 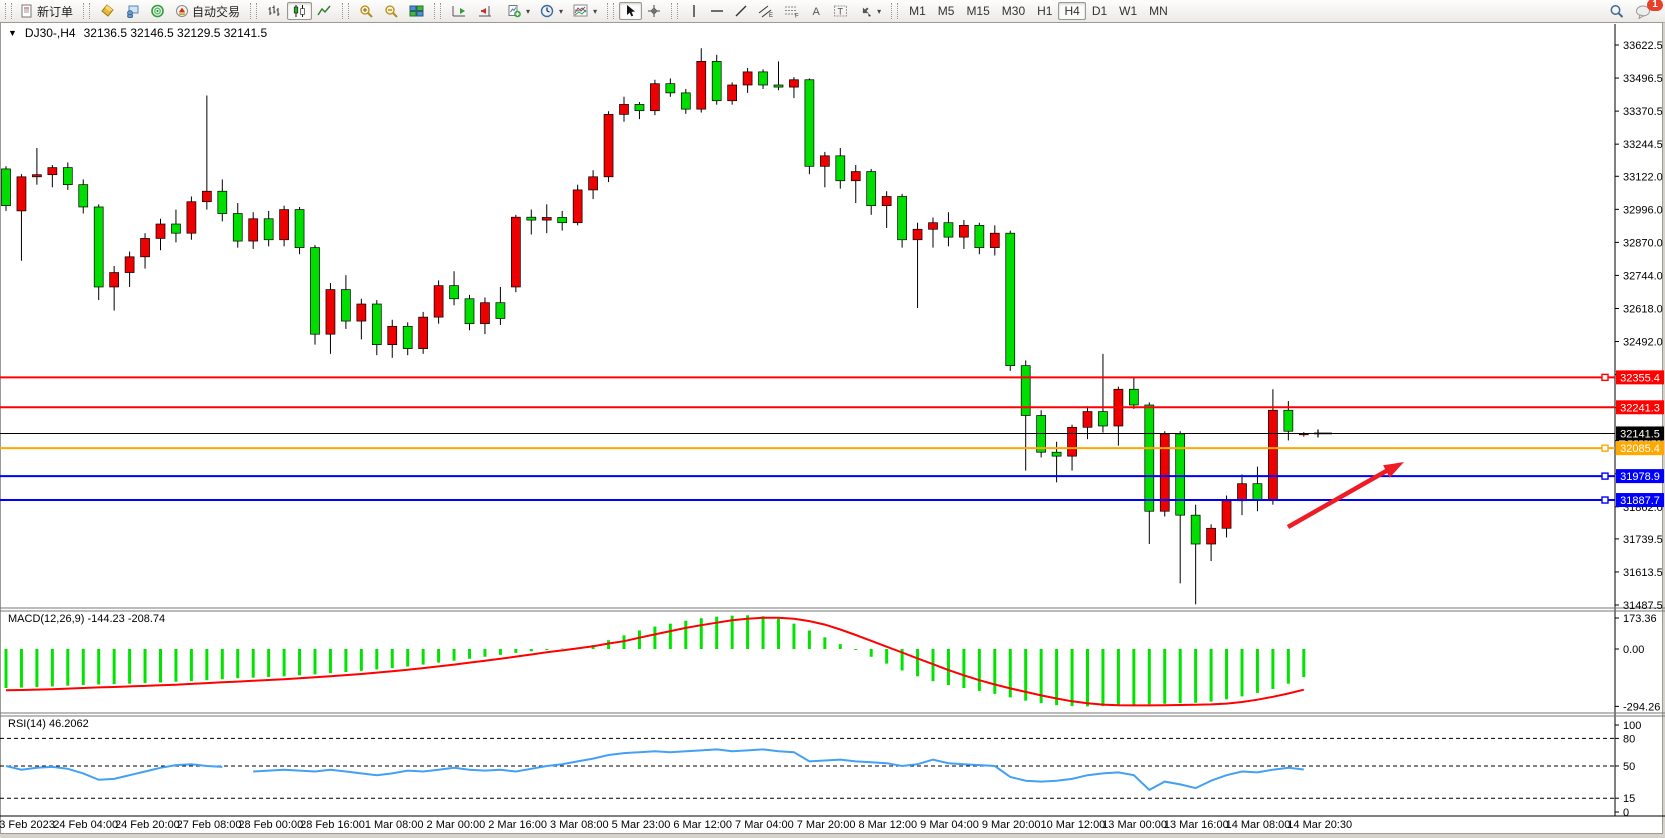 I want to click on arrows-button: ▾, so click(x=869, y=11).